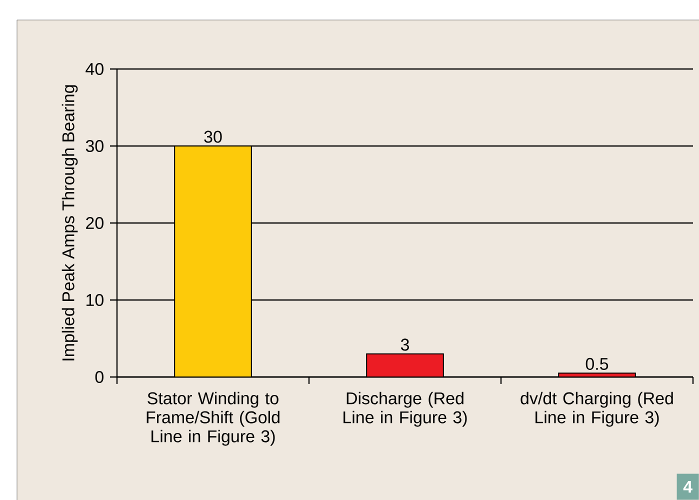  What do you see at coordinates (213, 419) in the screenshot?
I see `x-tick-label: Stator Winding to Frame/Shift (Gold Line in Figure 3)` at bounding box center [213, 419].